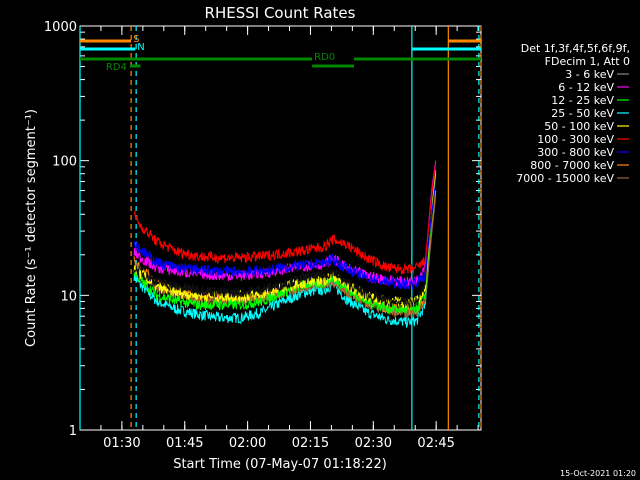 The width and height of the screenshot is (640, 480). I want to click on legend-entry-label: 300 - 800 keV, so click(575, 152).